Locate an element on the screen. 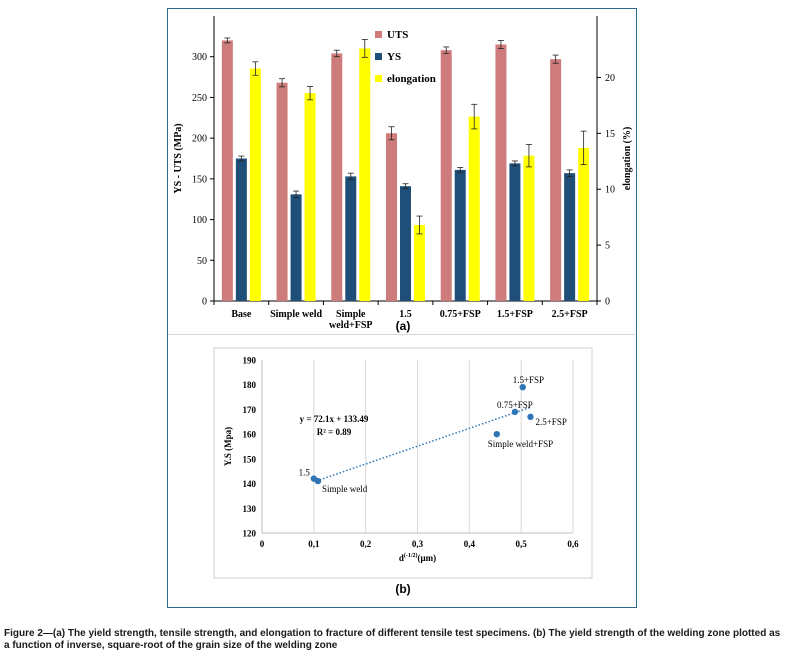 Image resolution: width=809 pixels, height=656 pixels. x-axis-title: d(-1/2)(μm) is located at coordinates (417, 557).